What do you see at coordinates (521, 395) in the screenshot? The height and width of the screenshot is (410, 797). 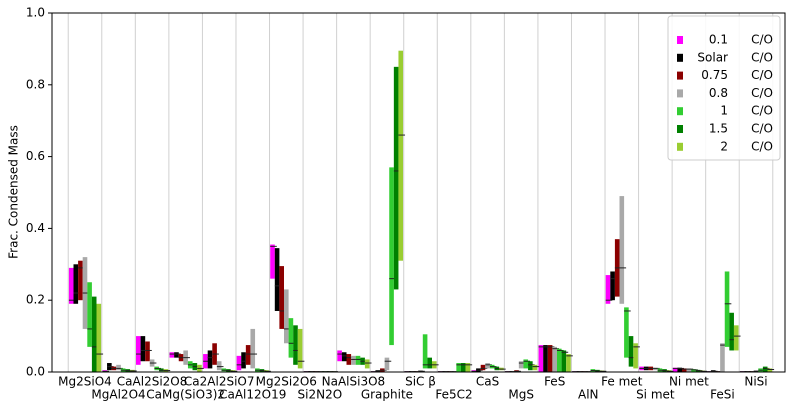 I see `x-tick-label: MgS` at bounding box center [521, 395].